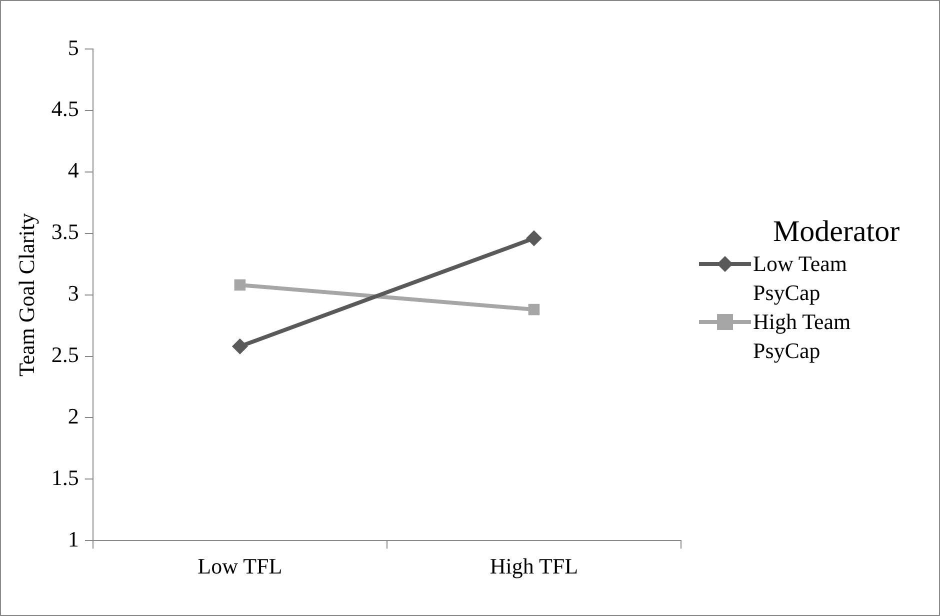 This screenshot has height=616, width=940. I want to click on y-tick-label: 2, so click(73, 415).